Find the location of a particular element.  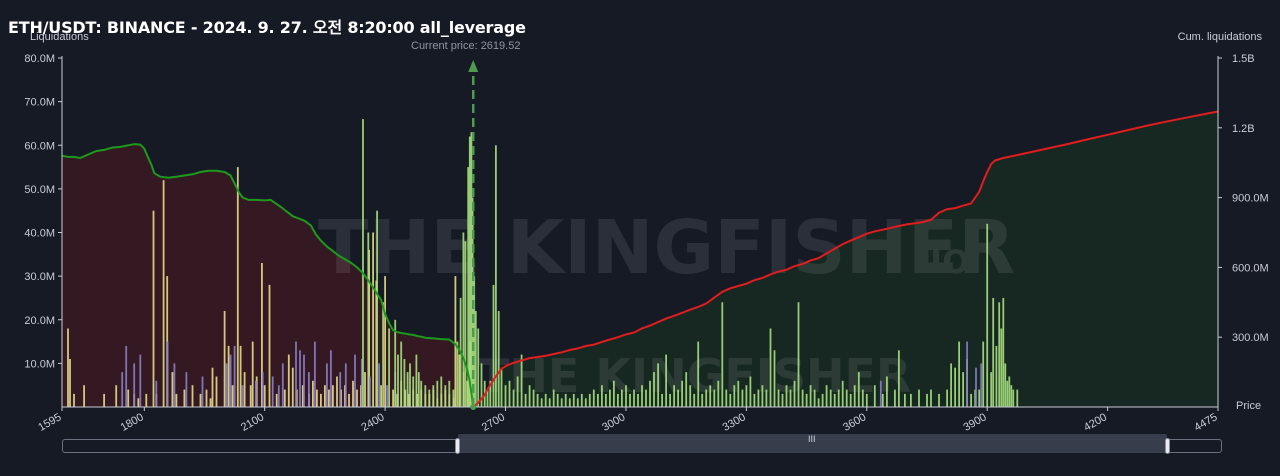

range-scroll-thumb is located at coordinates (812, 443).